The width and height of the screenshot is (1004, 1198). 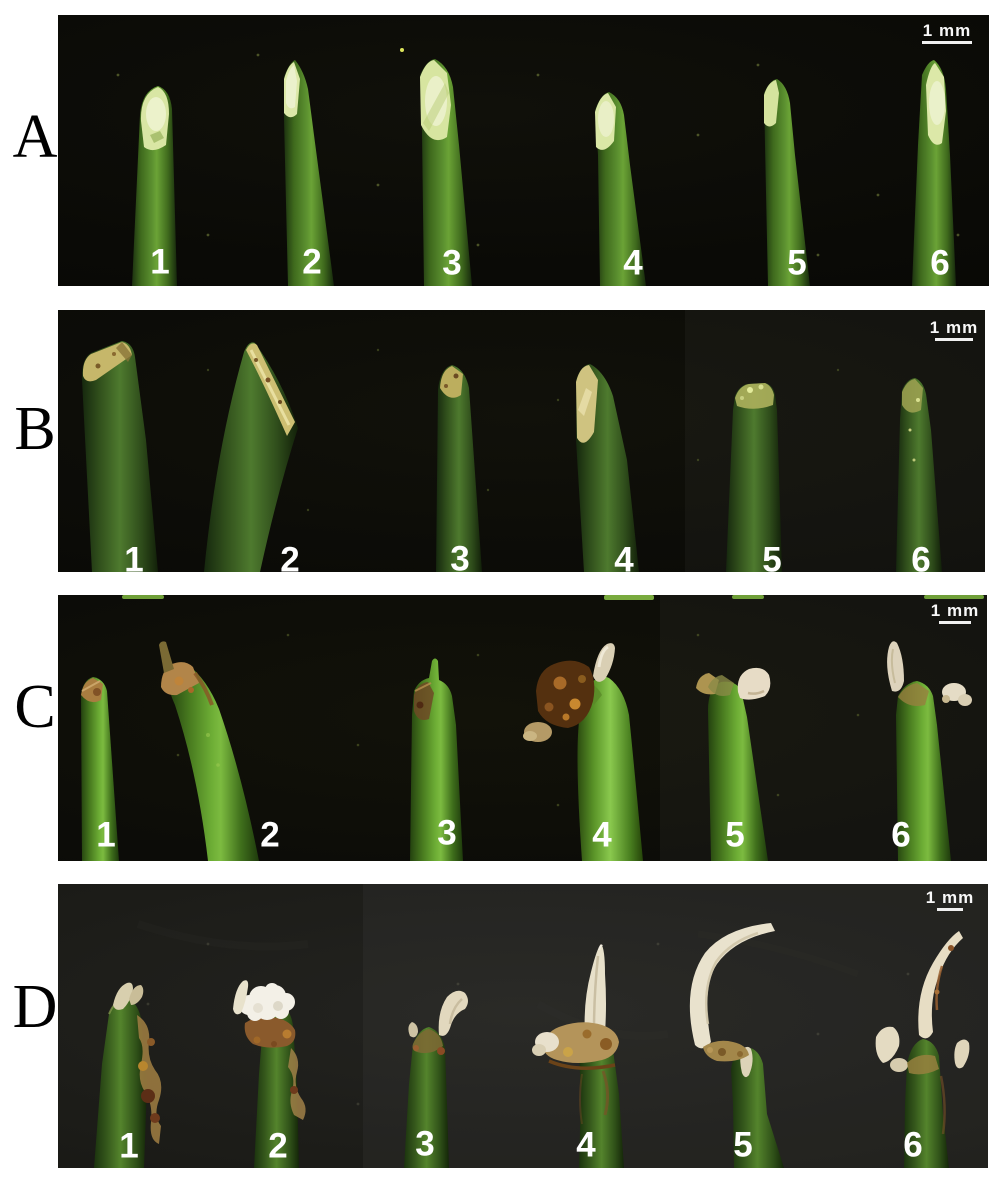 I want to click on panel-label-b: B, so click(x=35, y=429).